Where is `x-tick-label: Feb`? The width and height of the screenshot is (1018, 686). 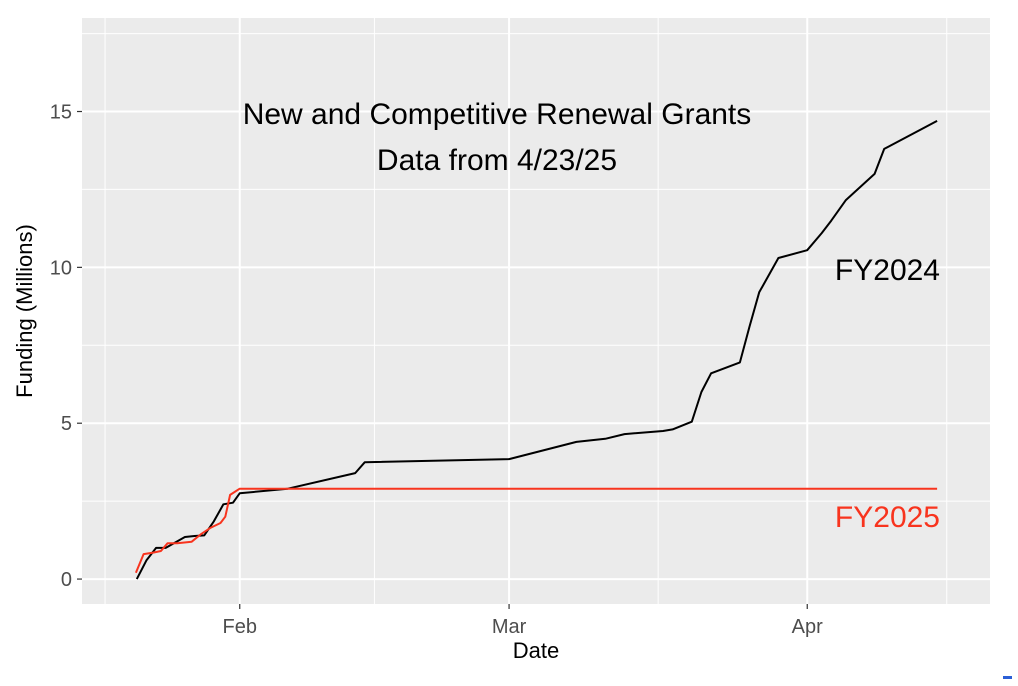
x-tick-label: Feb is located at coordinates (240, 627).